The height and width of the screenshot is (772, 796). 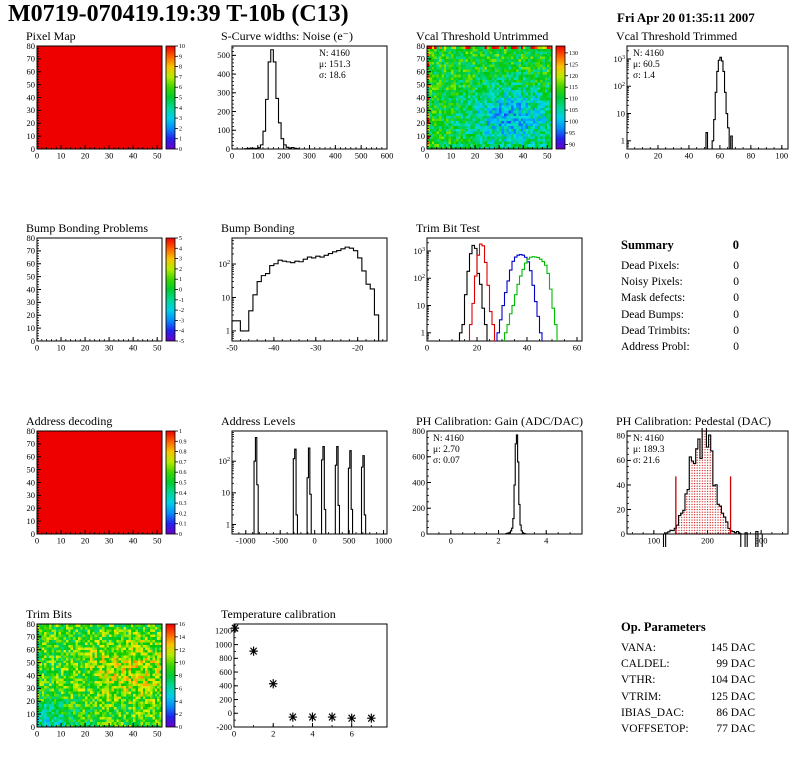 What do you see at coordinates (735, 729) in the screenshot?
I see `op-parameter-value: 77 DAC` at bounding box center [735, 729].